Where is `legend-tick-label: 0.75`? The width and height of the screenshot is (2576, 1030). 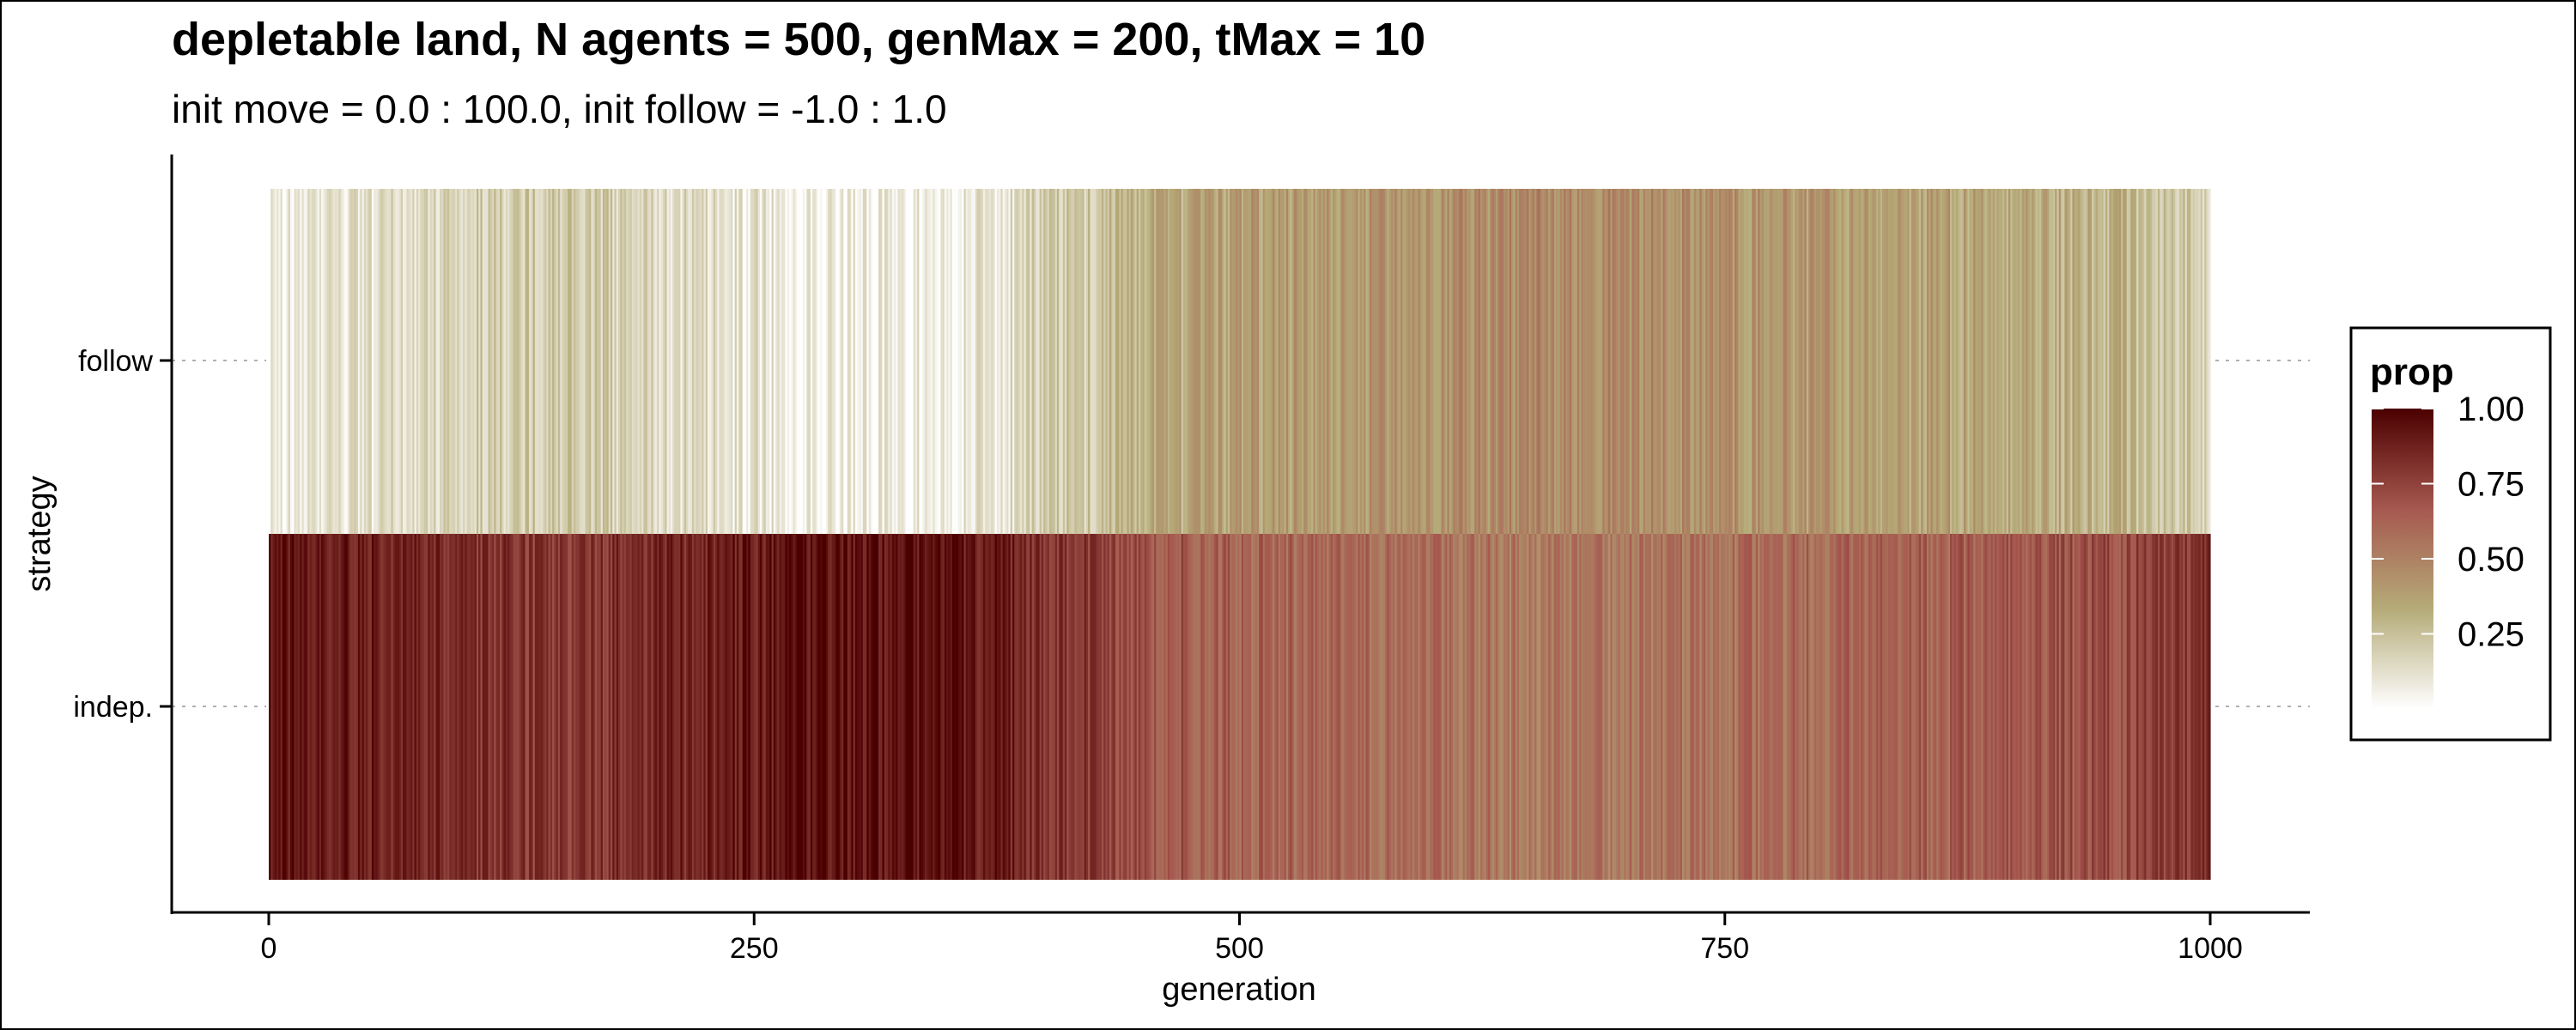 legend-tick-label: 0.75 is located at coordinates (2491, 485).